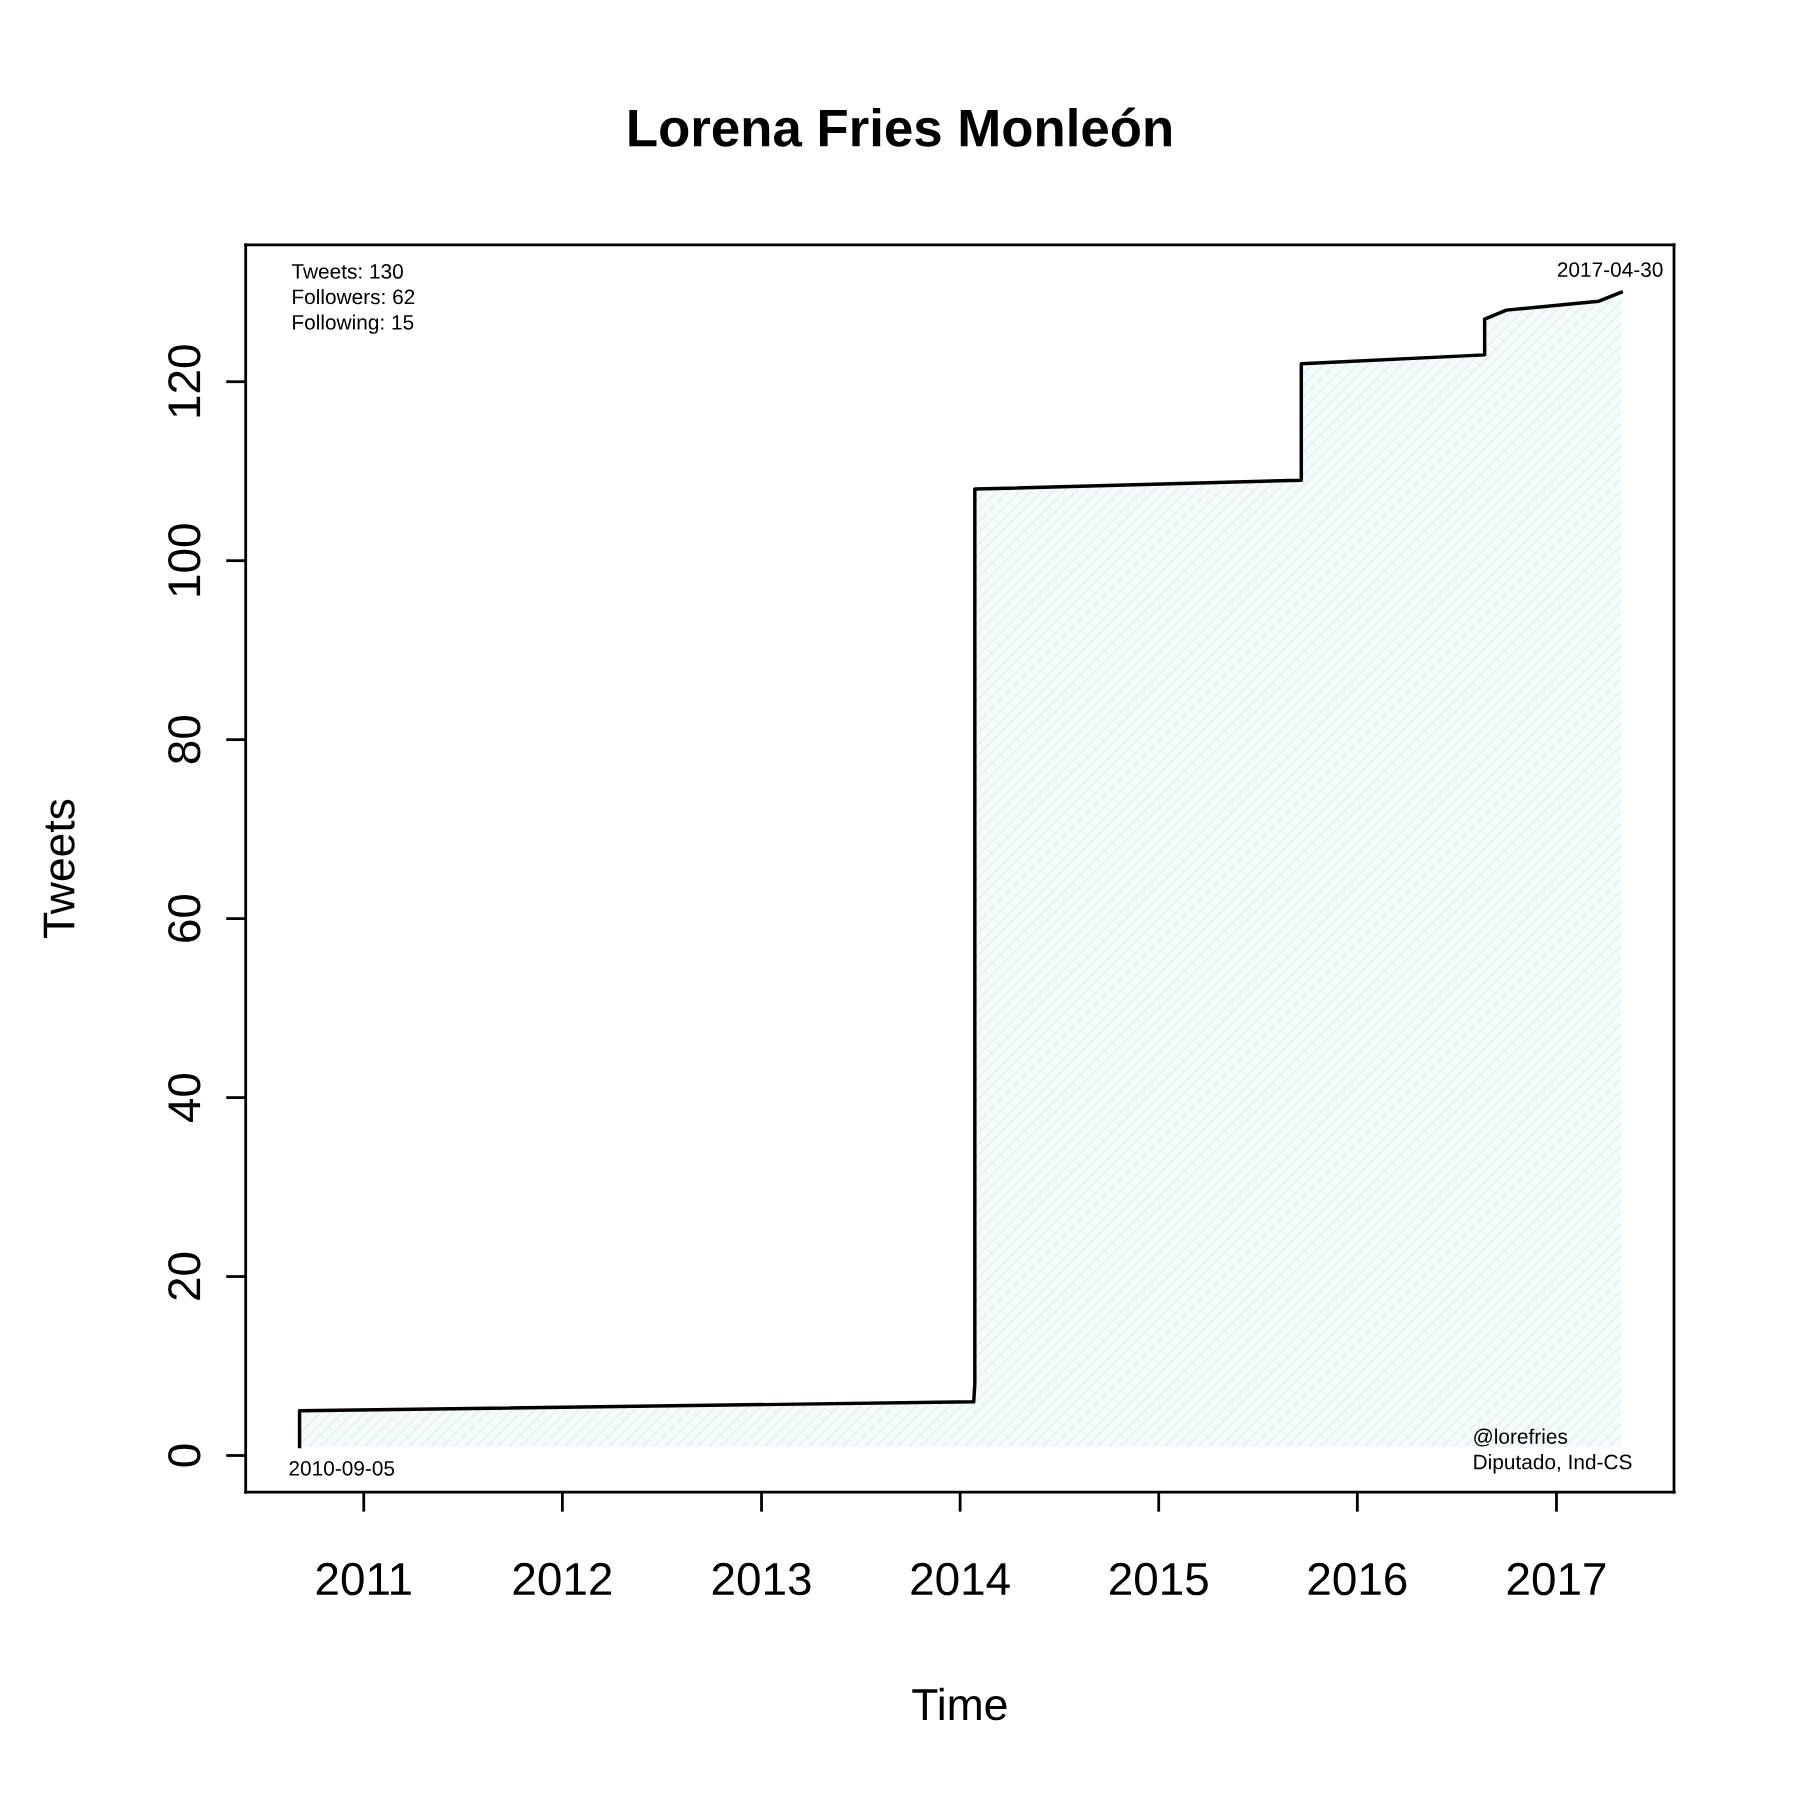 This screenshot has height=1800, width=1800. I want to click on y-tick-label: 120, so click(184, 381).